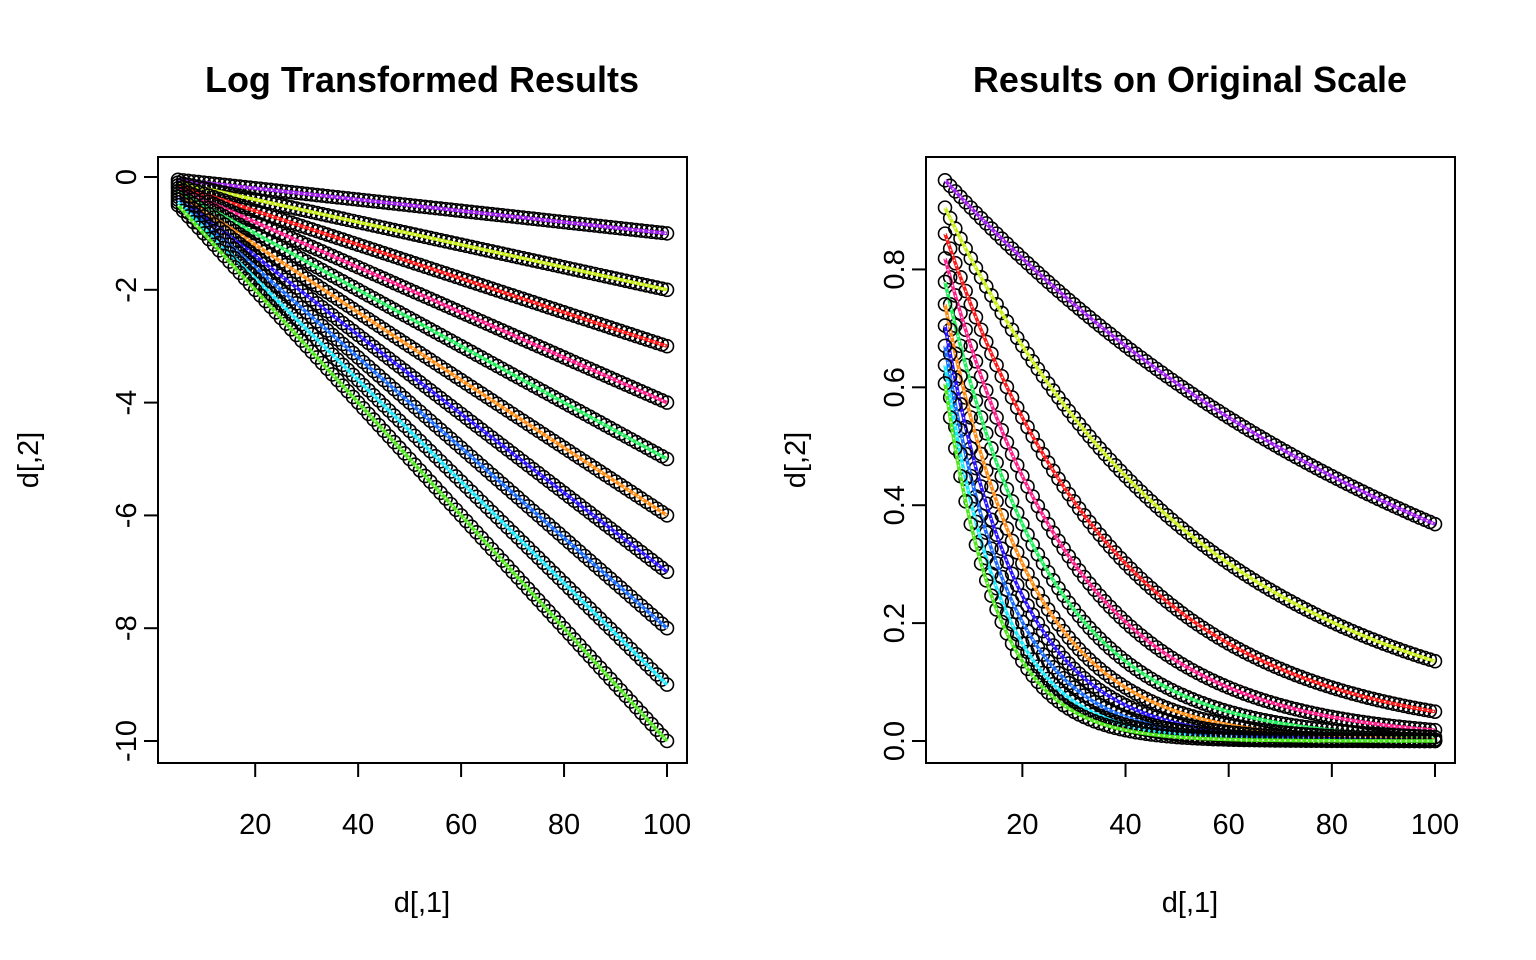  Describe the element at coordinates (667, 459) in the screenshot. I see `left-series-5-point` at that location.